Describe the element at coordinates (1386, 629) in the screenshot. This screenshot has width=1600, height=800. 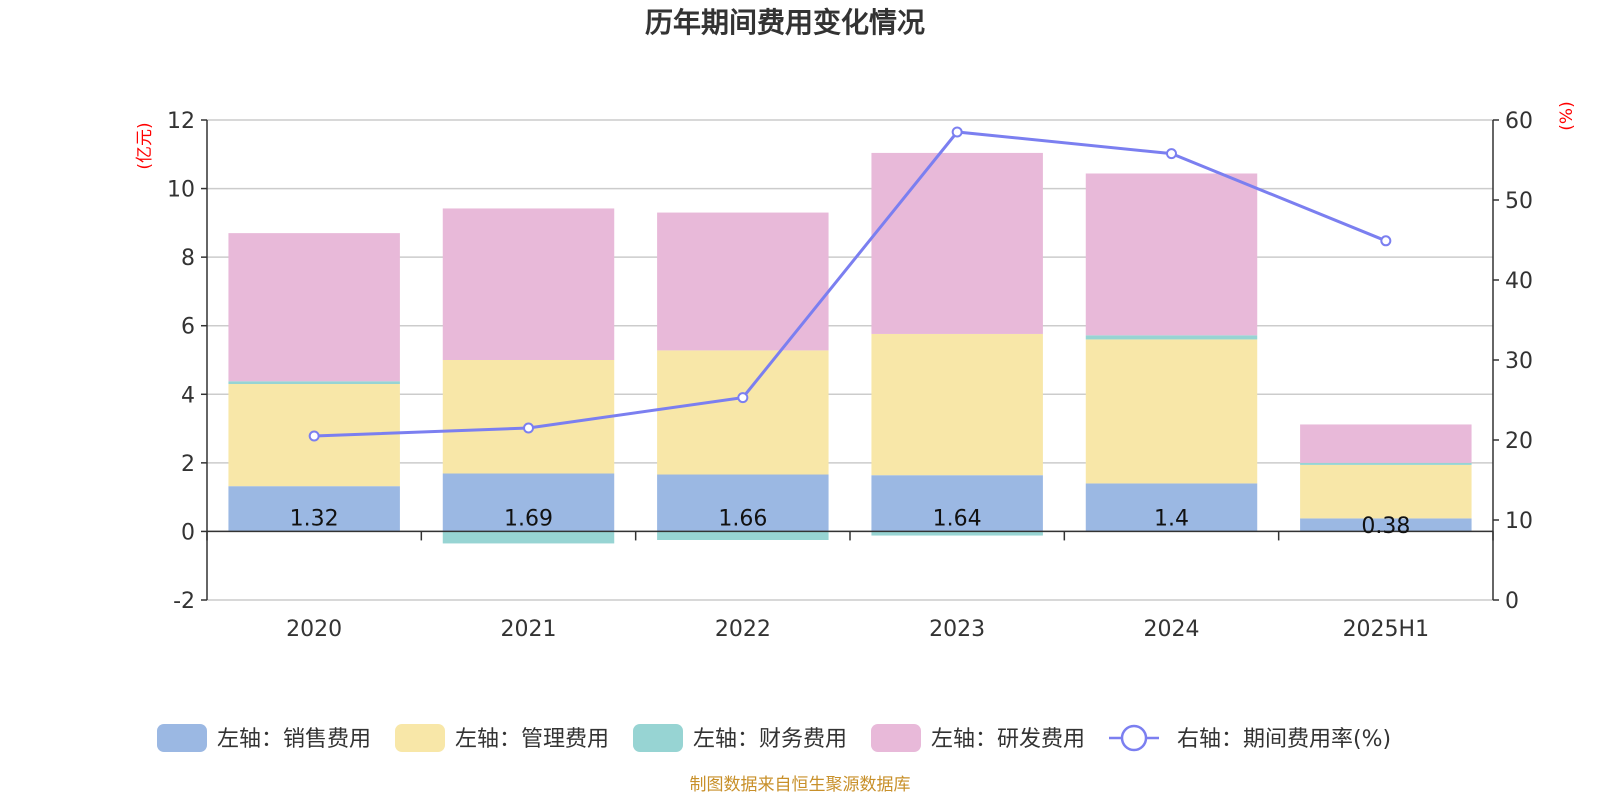
I see `x-tick-label: 2025H1` at that location.